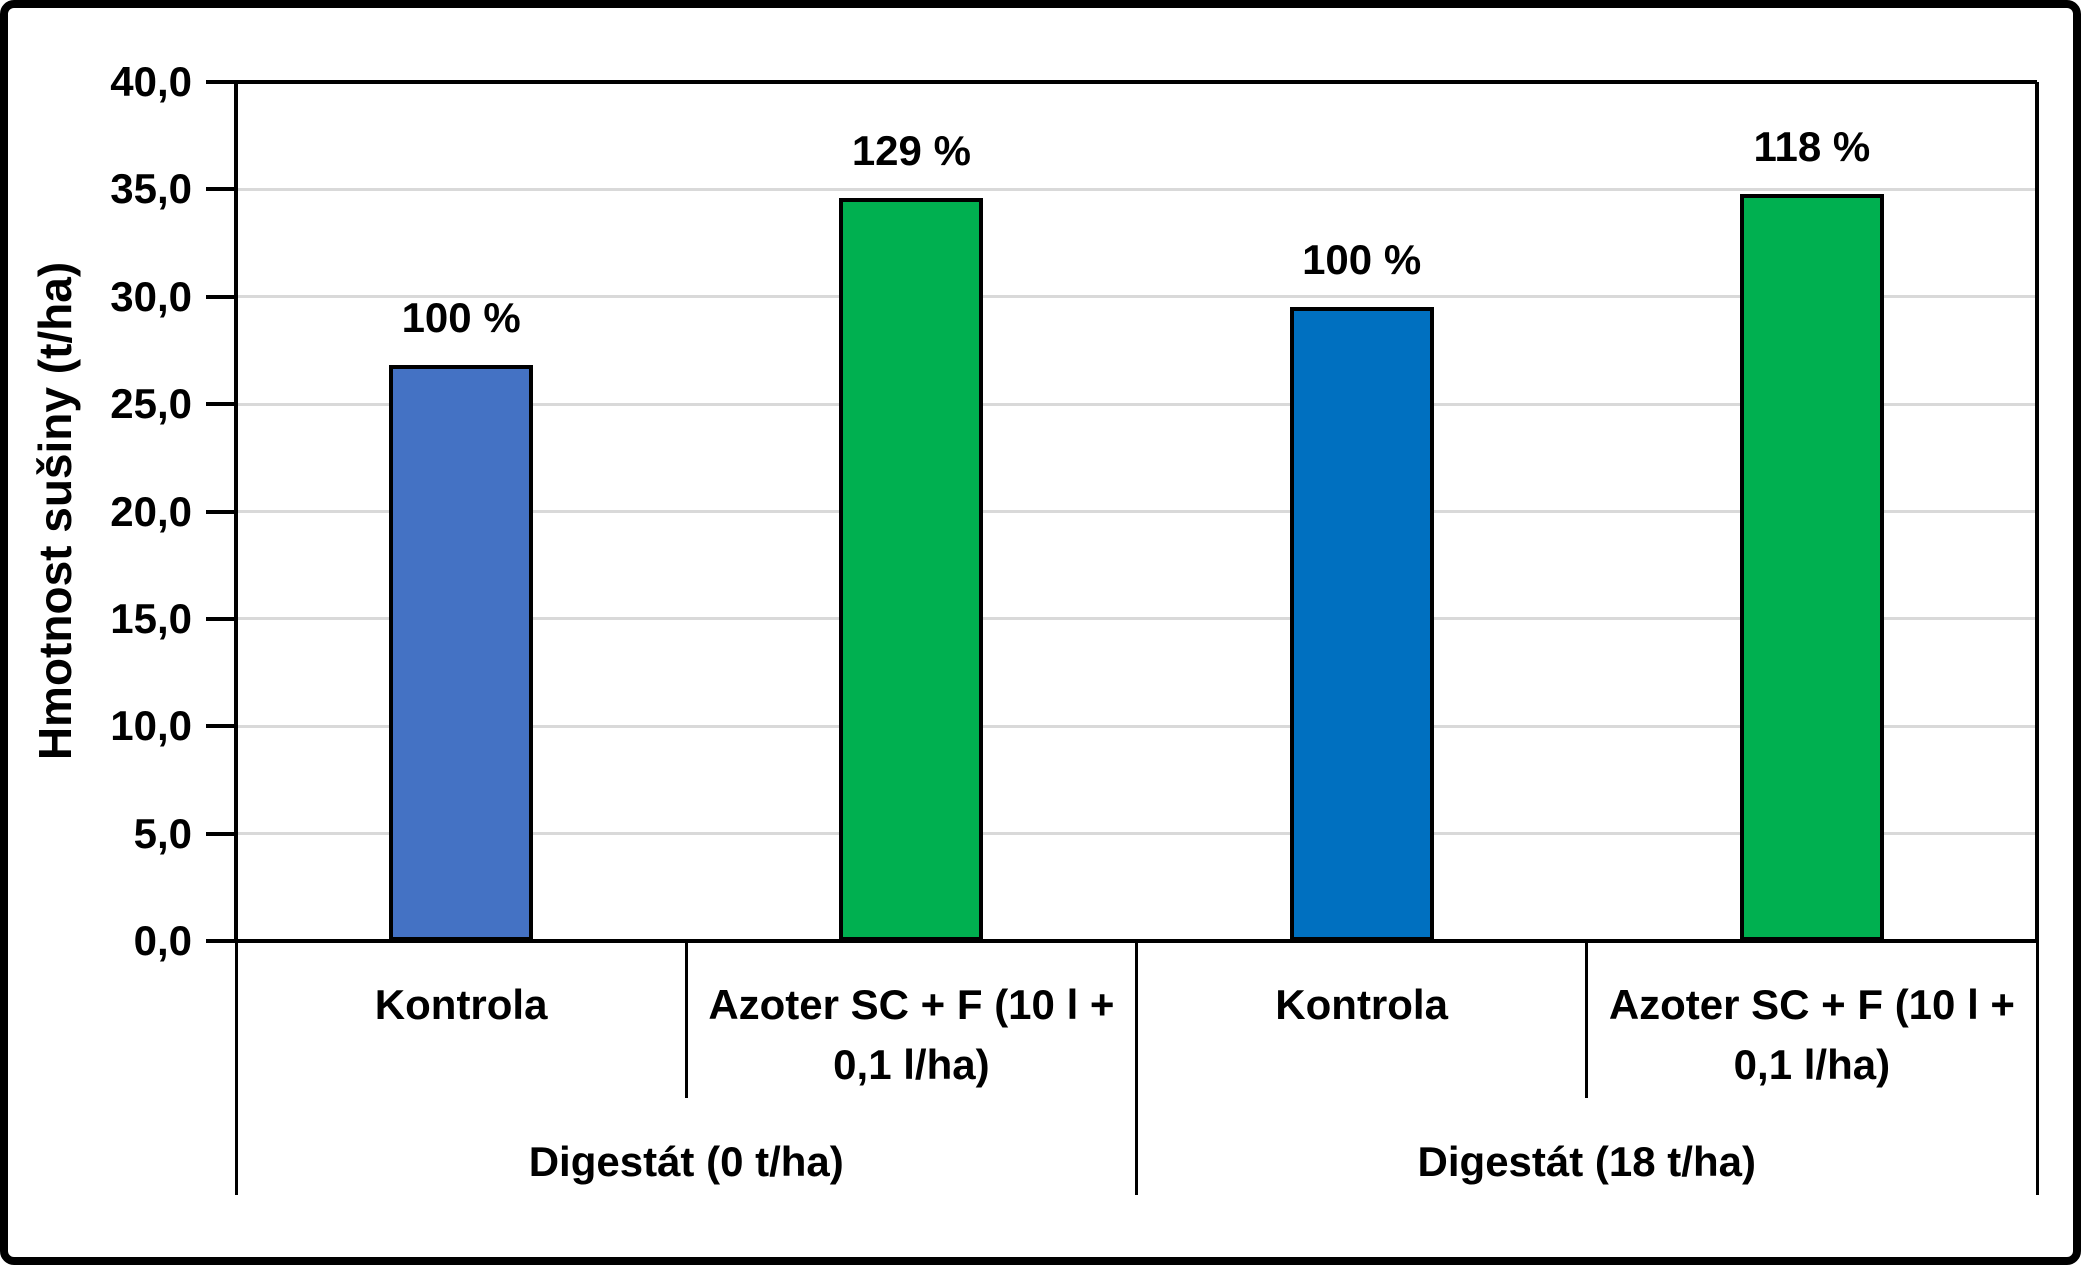 Image resolution: width=2081 pixels, height=1265 pixels. Describe the element at coordinates (151, 726) in the screenshot. I see `y-axis-tick-label: 10,0` at that location.